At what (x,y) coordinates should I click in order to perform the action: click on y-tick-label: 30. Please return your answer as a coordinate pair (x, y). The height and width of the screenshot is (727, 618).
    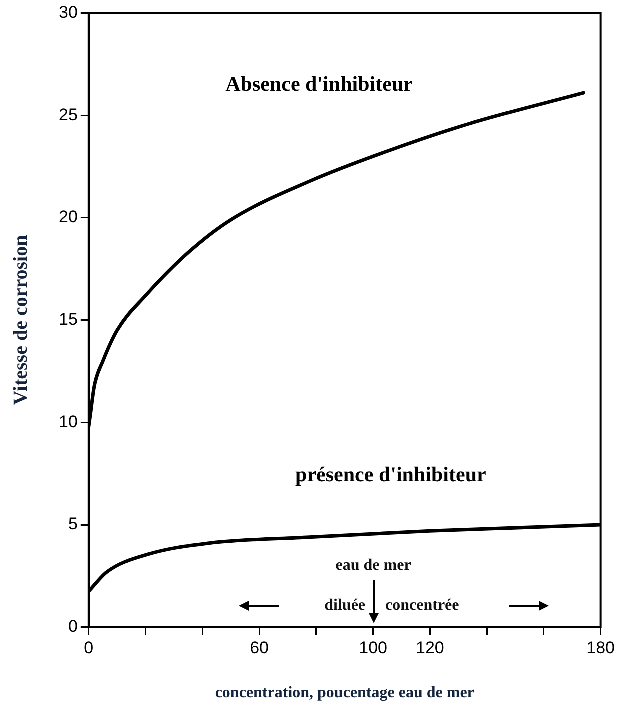
    Looking at the image, I should click on (68, 12).